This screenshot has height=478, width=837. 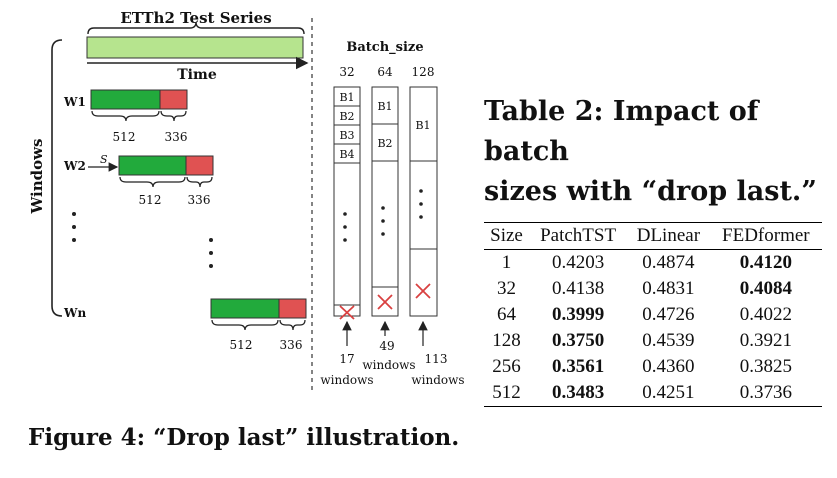 I want to click on wn-output-block, so click(x=292, y=308).